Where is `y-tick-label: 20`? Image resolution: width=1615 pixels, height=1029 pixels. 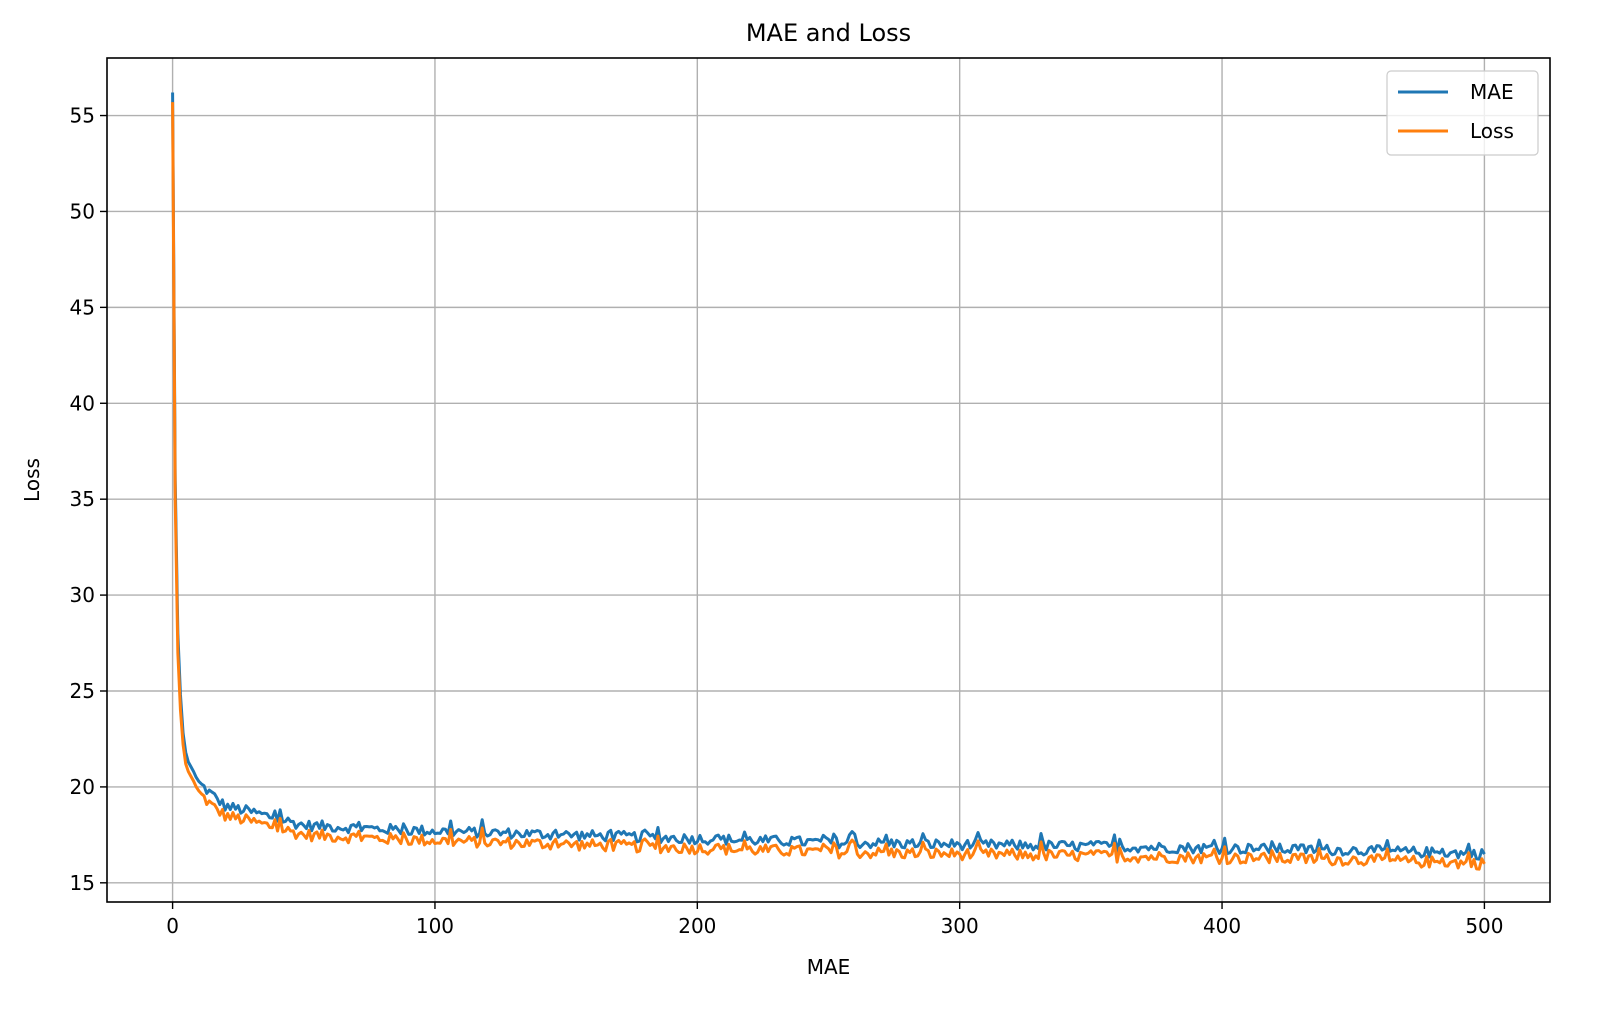 y-tick-label: 20 is located at coordinates (82, 787).